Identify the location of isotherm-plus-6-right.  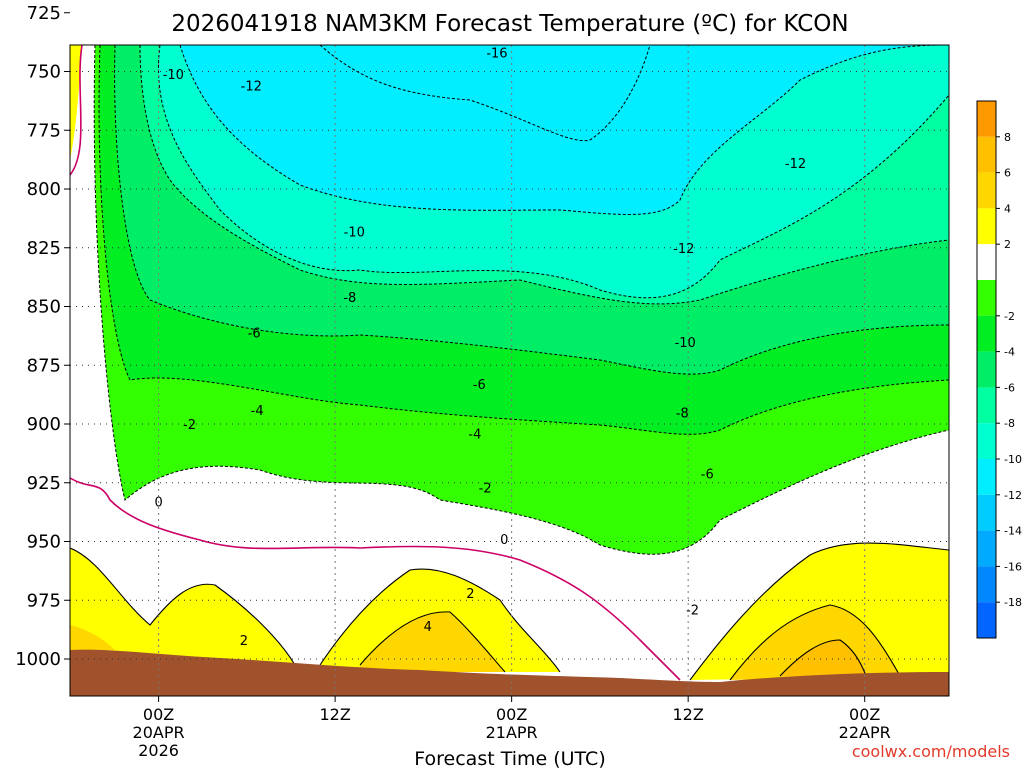
(823, 658).